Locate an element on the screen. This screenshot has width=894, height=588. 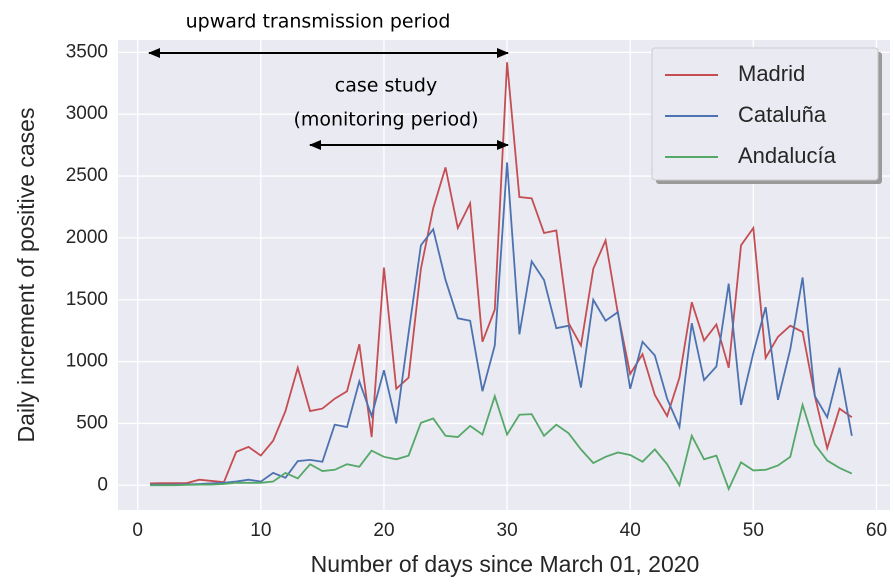
annotation: (monitoring period) is located at coordinates (385, 120).